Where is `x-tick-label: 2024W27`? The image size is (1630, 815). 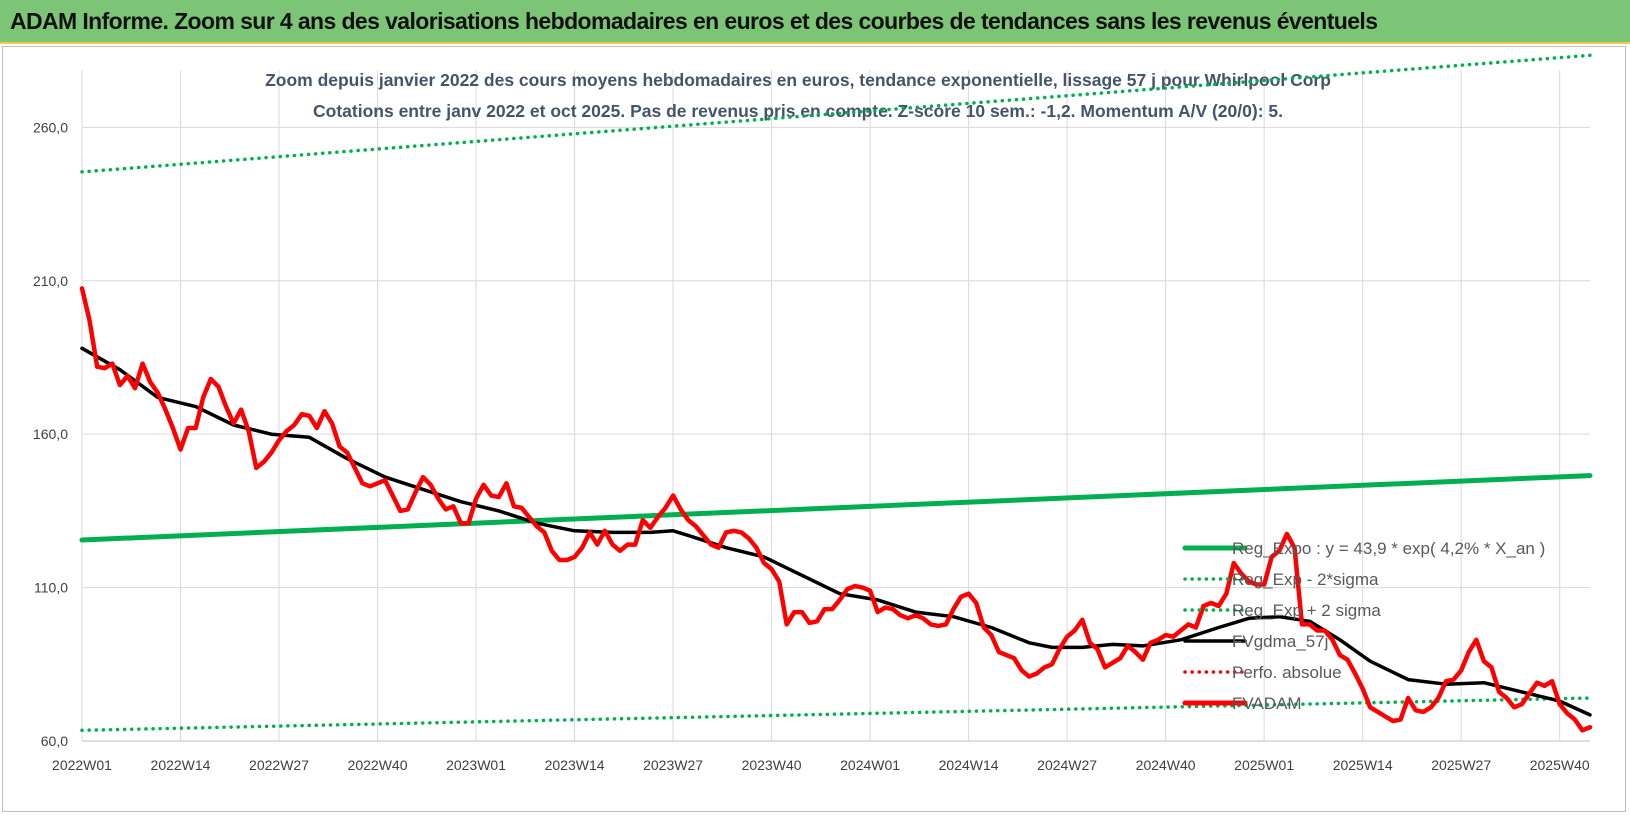 x-tick-label: 2024W27 is located at coordinates (1067, 765).